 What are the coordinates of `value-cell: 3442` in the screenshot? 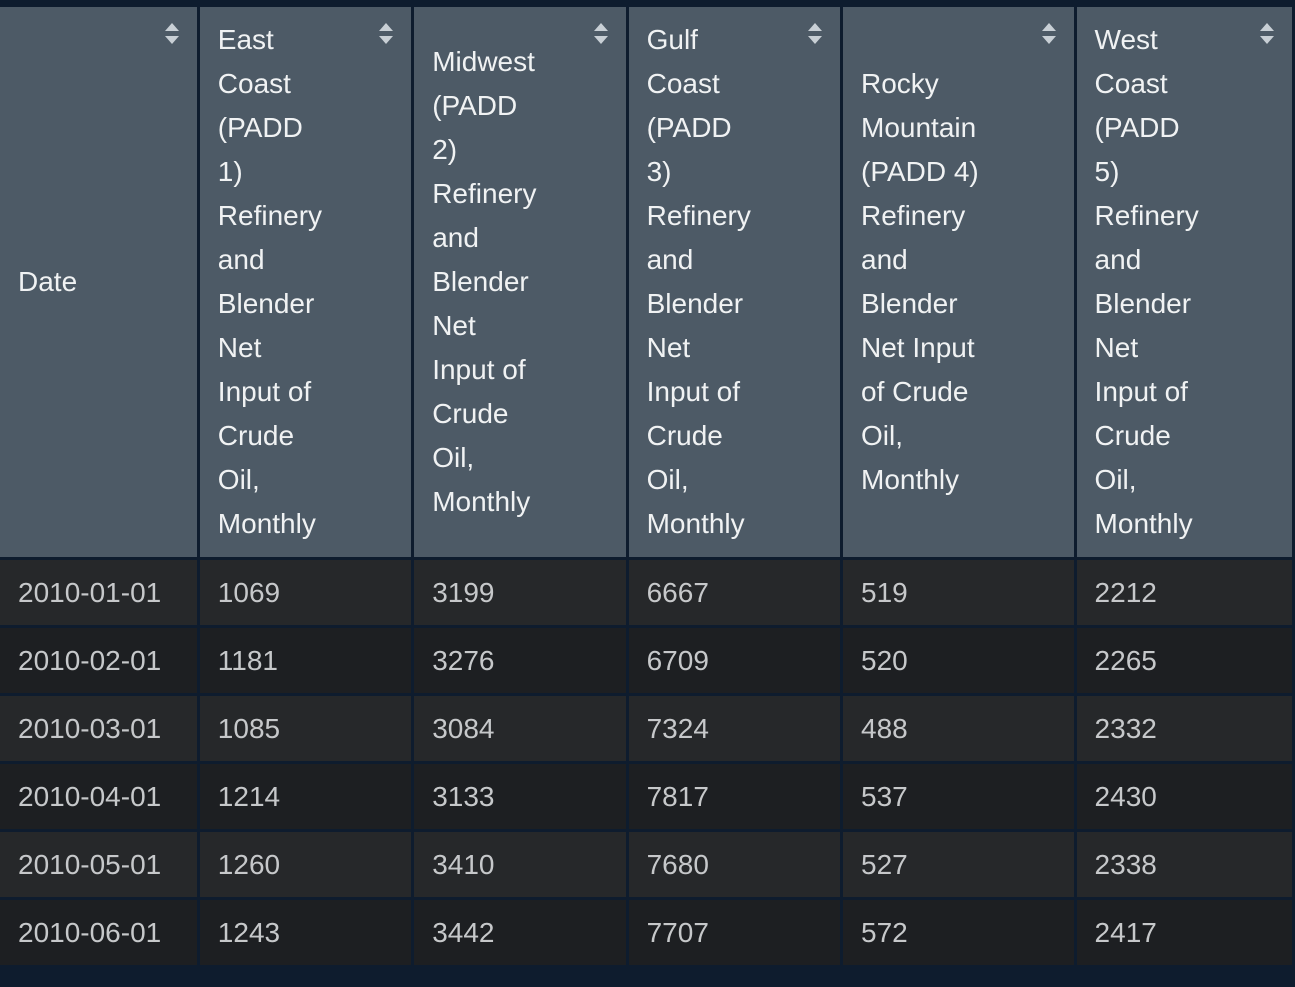 It's located at (520, 932).